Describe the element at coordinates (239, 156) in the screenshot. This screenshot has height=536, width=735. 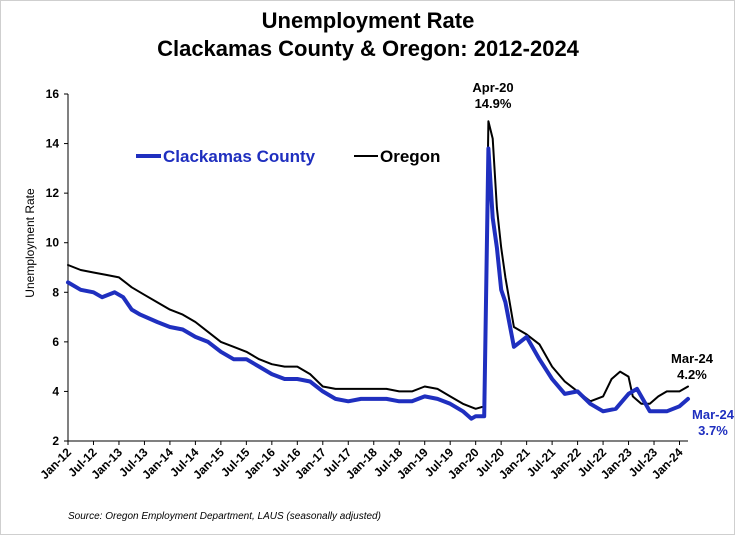
I see `legend-label-clackamas: Clackamas County` at that location.